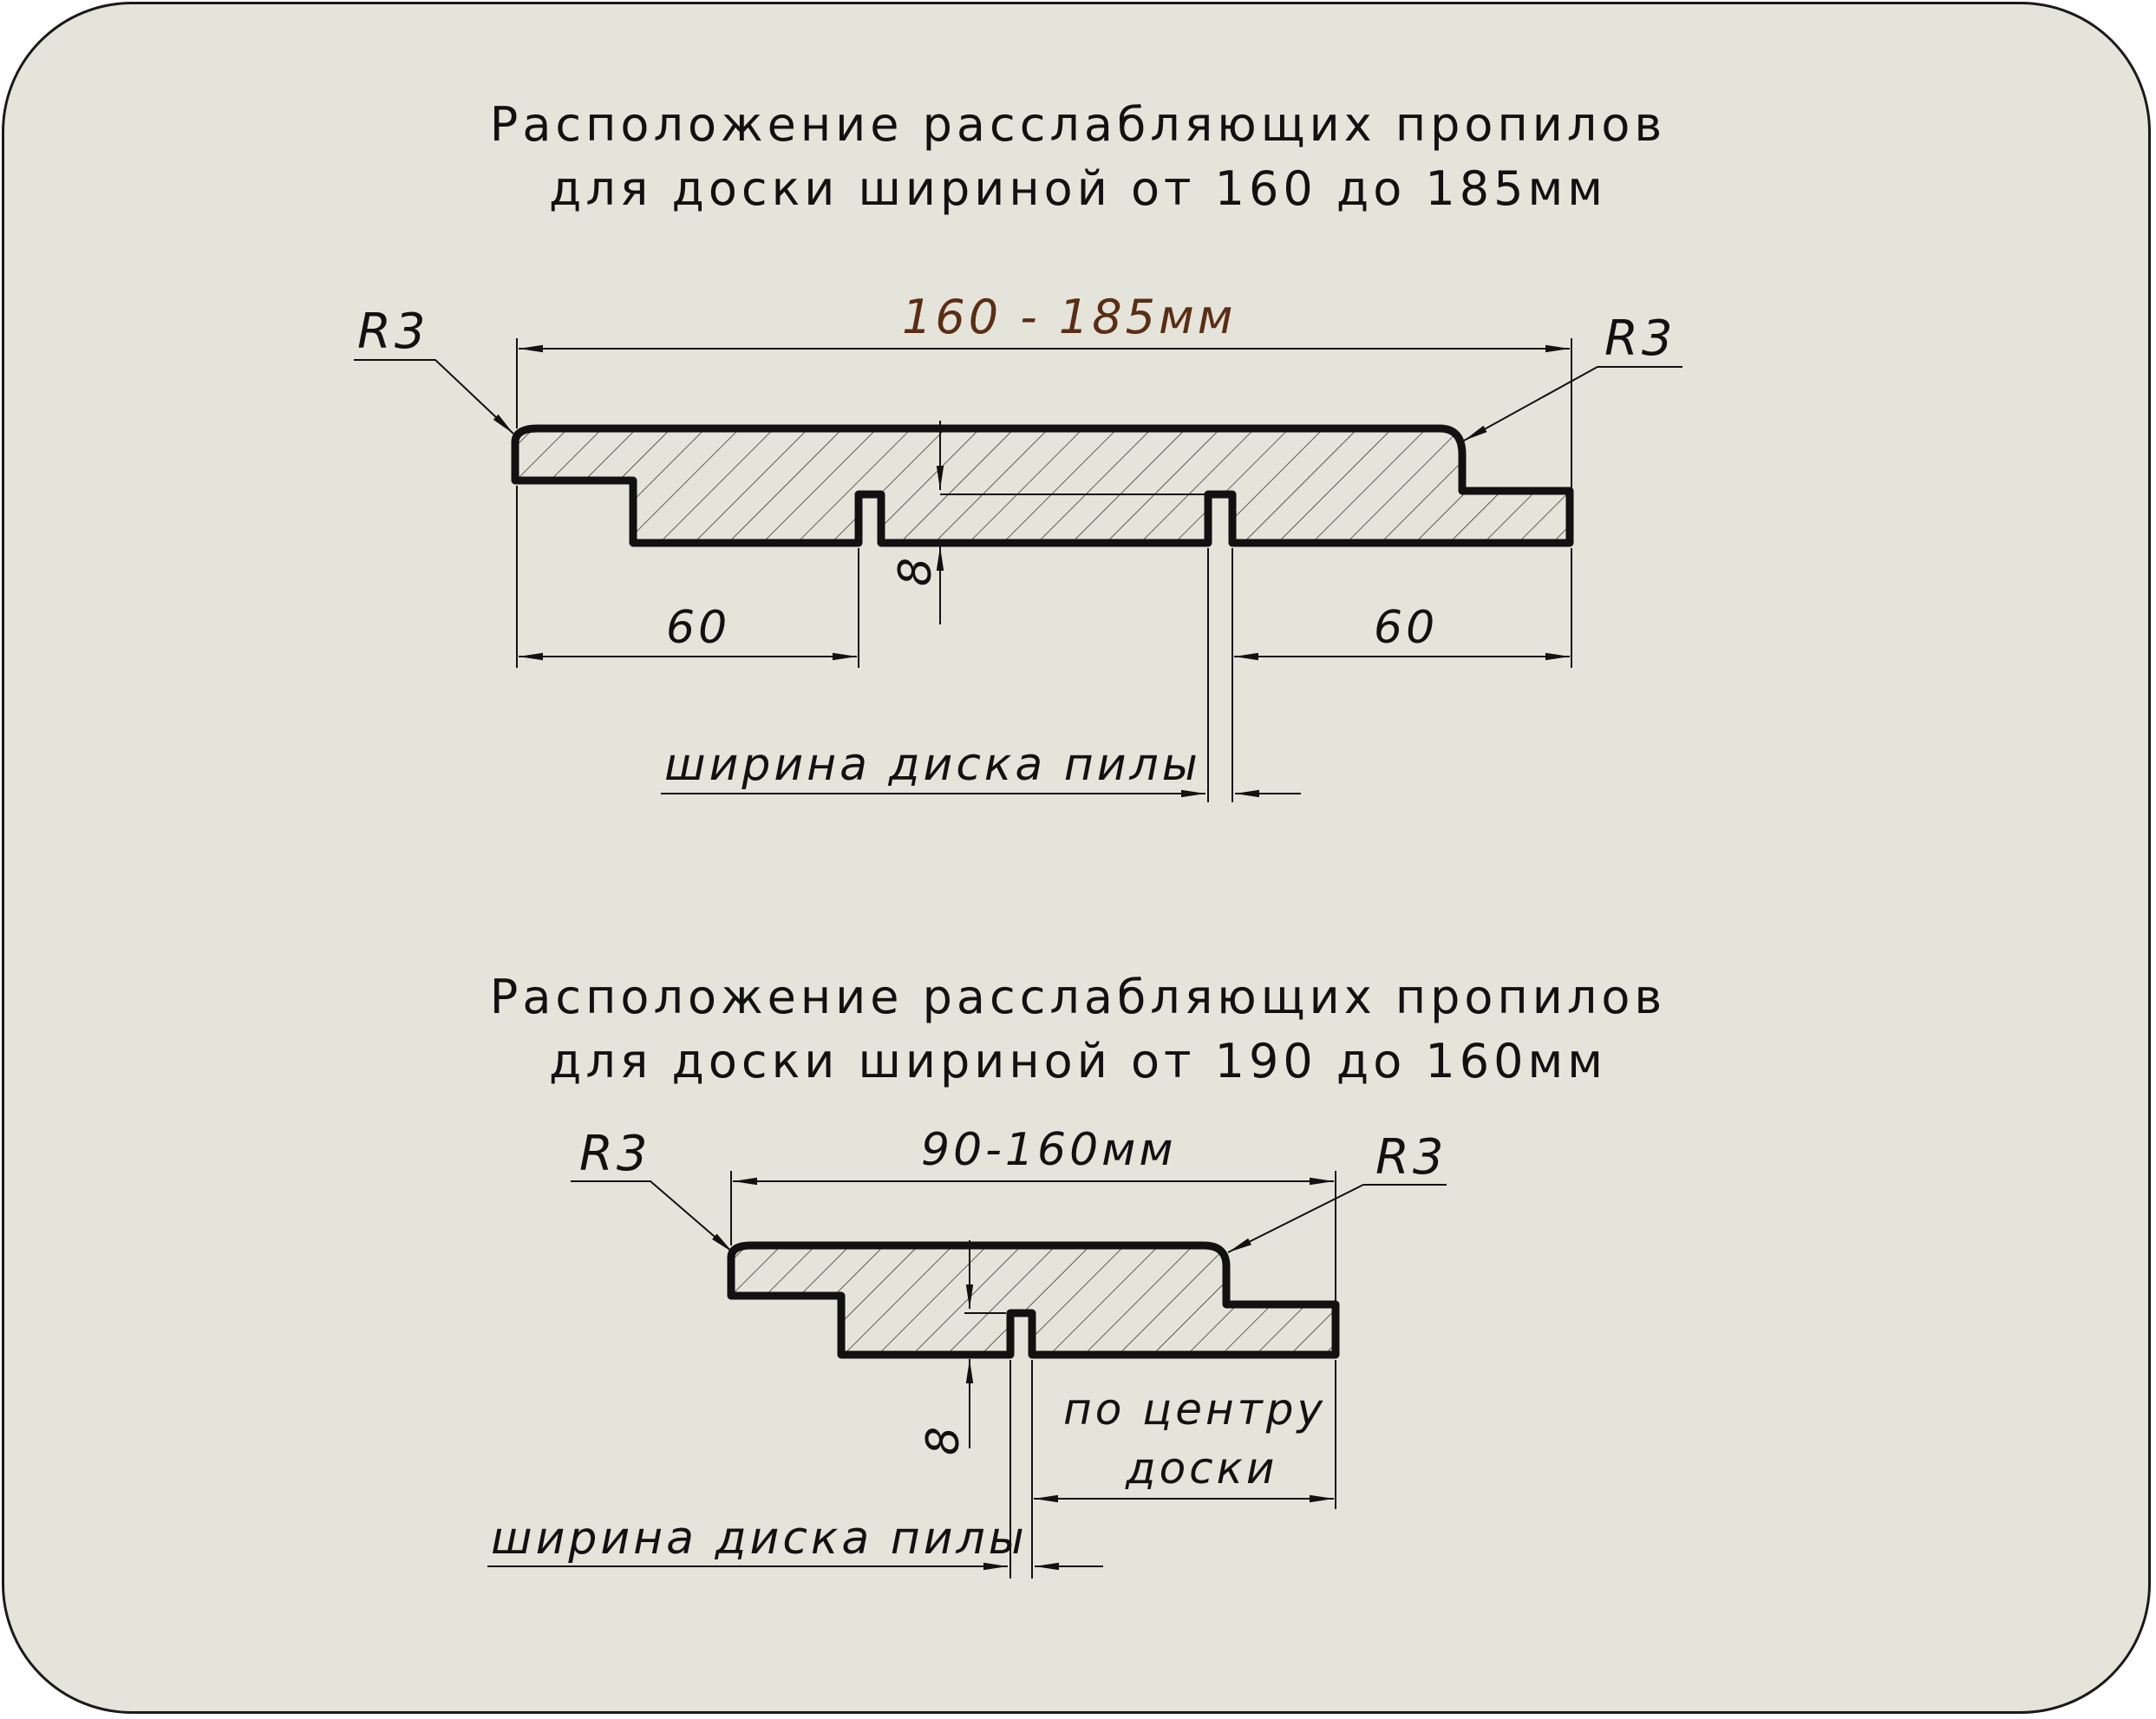 This screenshot has width=2156, height=1719. Describe the element at coordinates (932, 765) in the screenshot. I see `saw-width-label-1: ширина диска пилы` at that location.